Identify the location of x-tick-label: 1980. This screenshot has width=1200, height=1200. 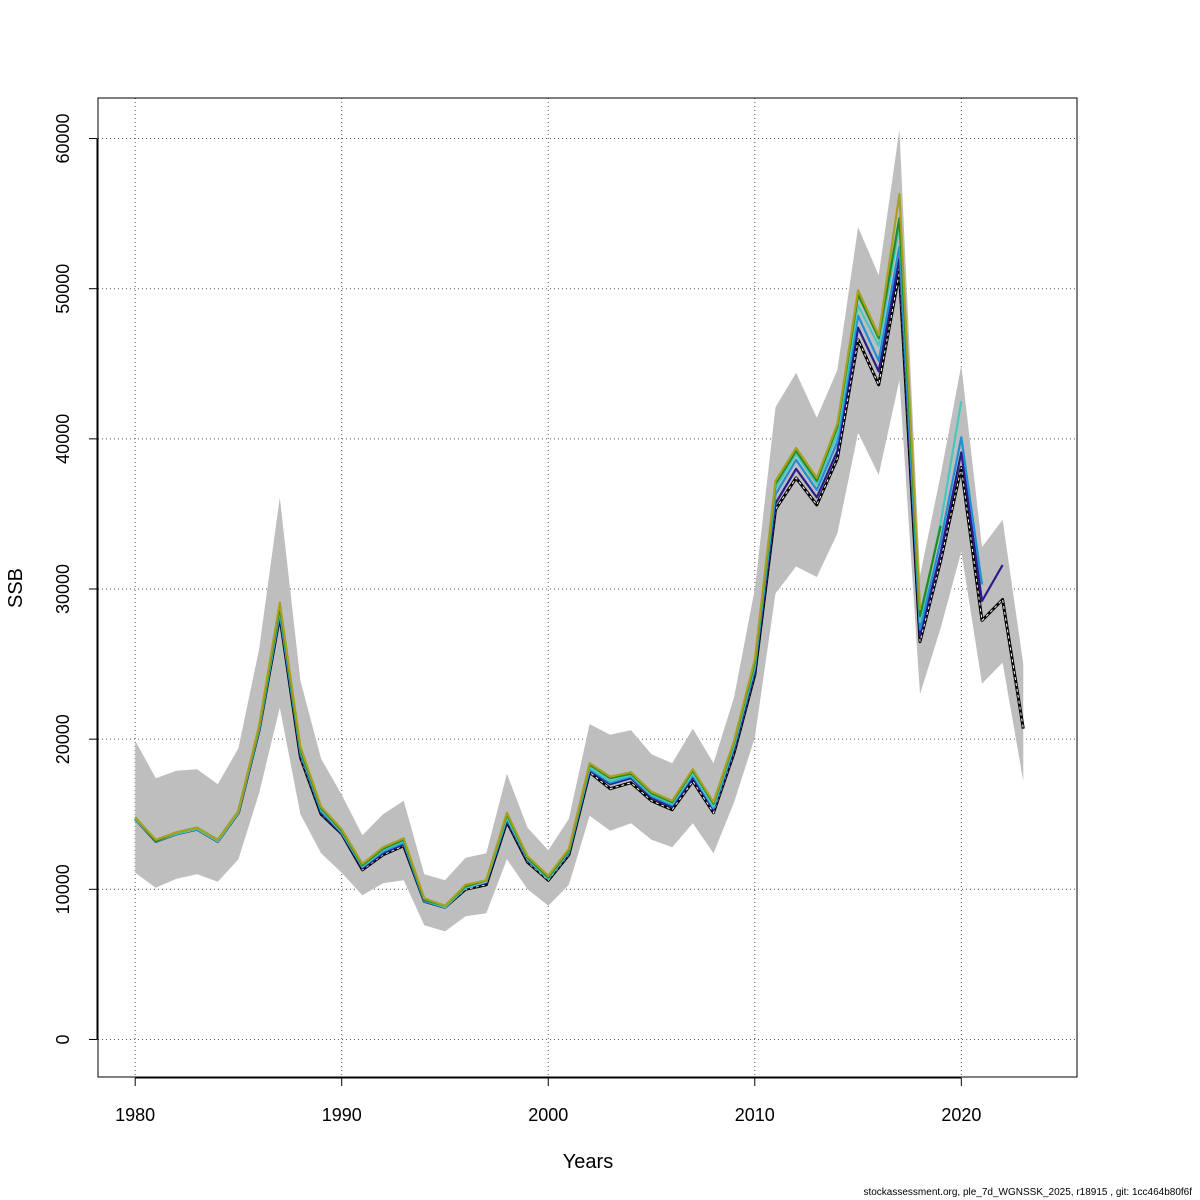
(135, 1115).